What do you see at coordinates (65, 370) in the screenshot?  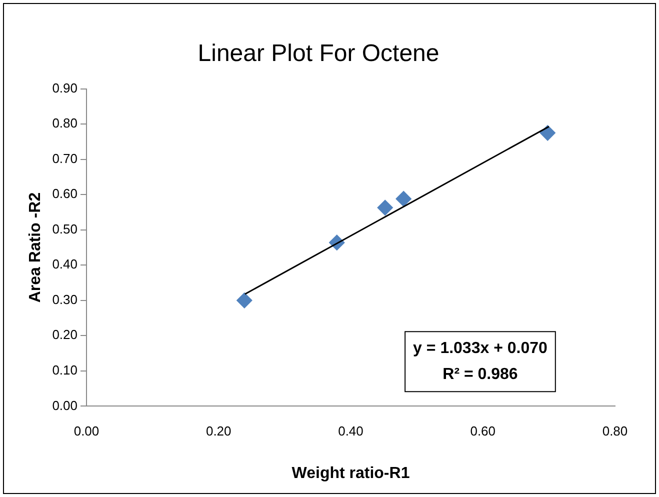 I see `y-tick-label: 0.10` at bounding box center [65, 370].